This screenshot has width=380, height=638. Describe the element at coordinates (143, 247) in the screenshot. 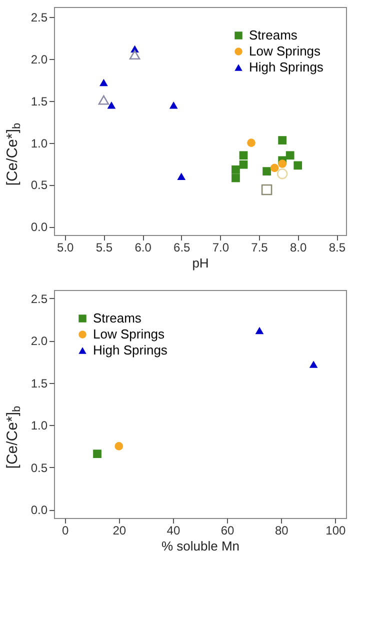

I see `x-tick-label: 6.0` at that location.